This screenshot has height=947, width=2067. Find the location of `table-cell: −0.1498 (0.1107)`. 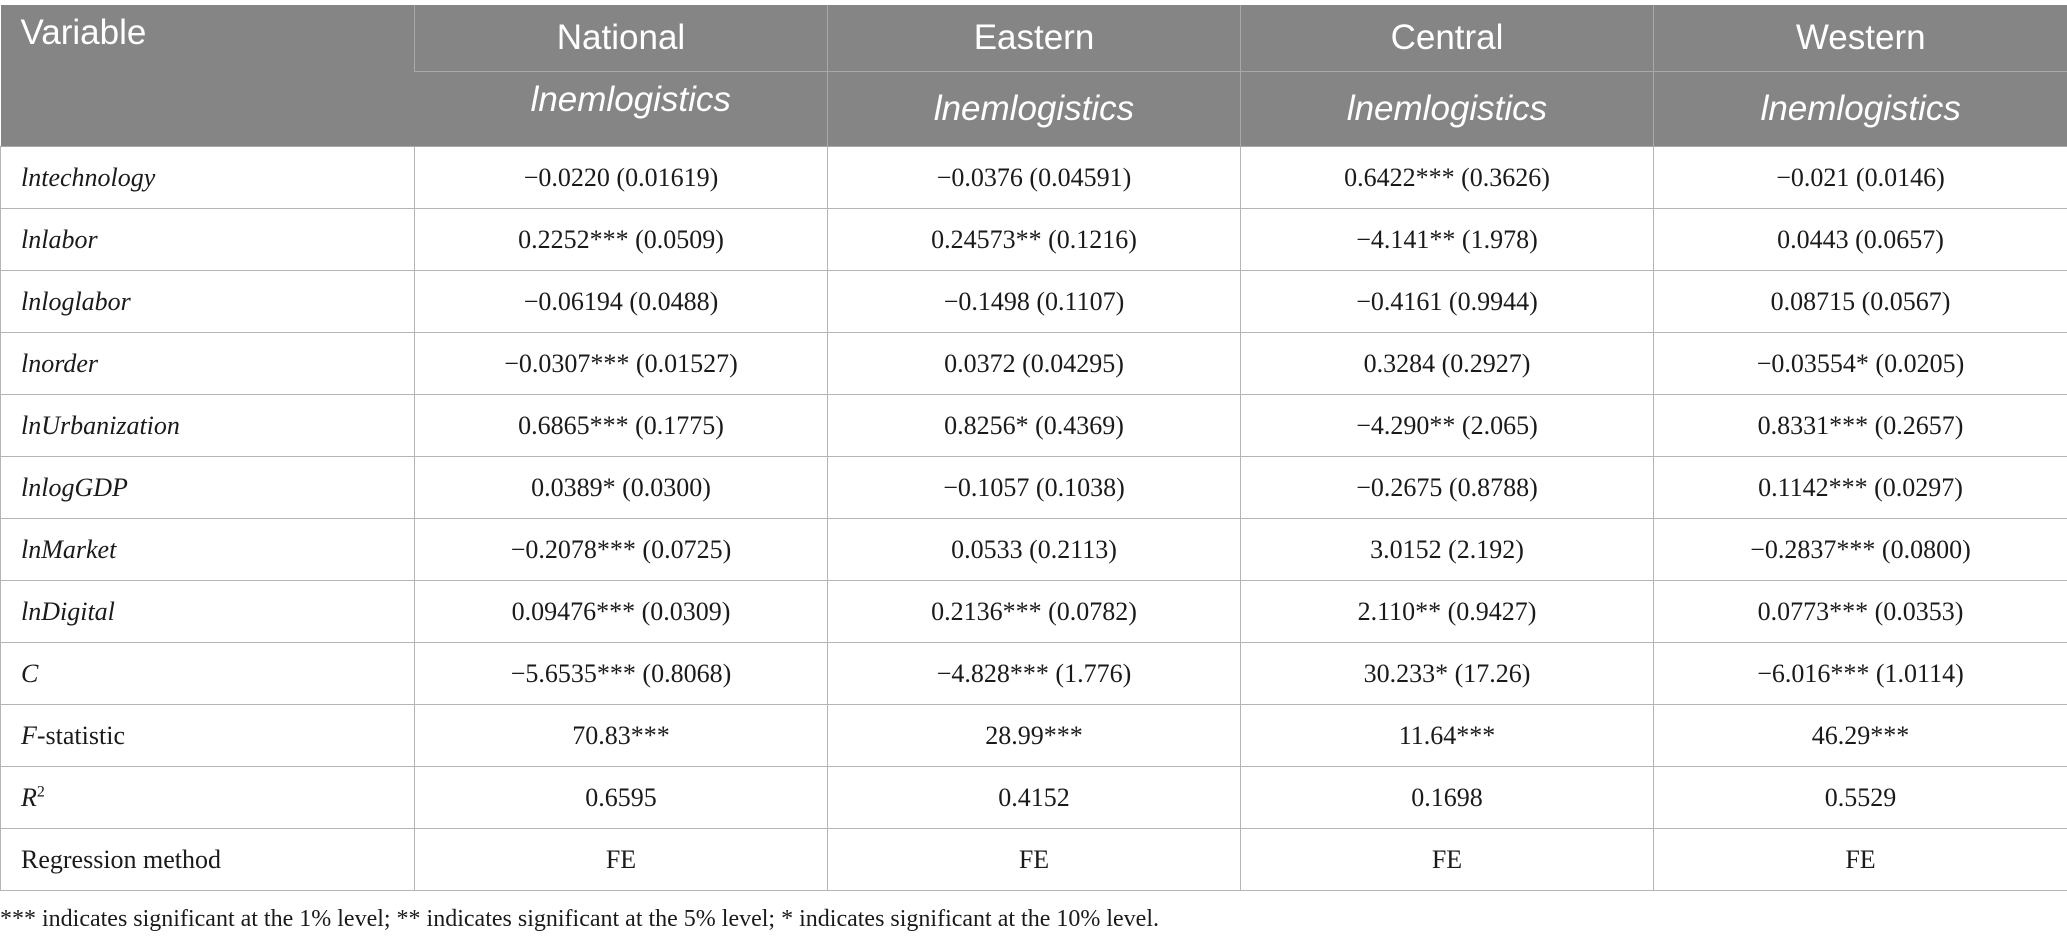

table-cell: −0.1498 (0.1107) is located at coordinates (1034, 301).